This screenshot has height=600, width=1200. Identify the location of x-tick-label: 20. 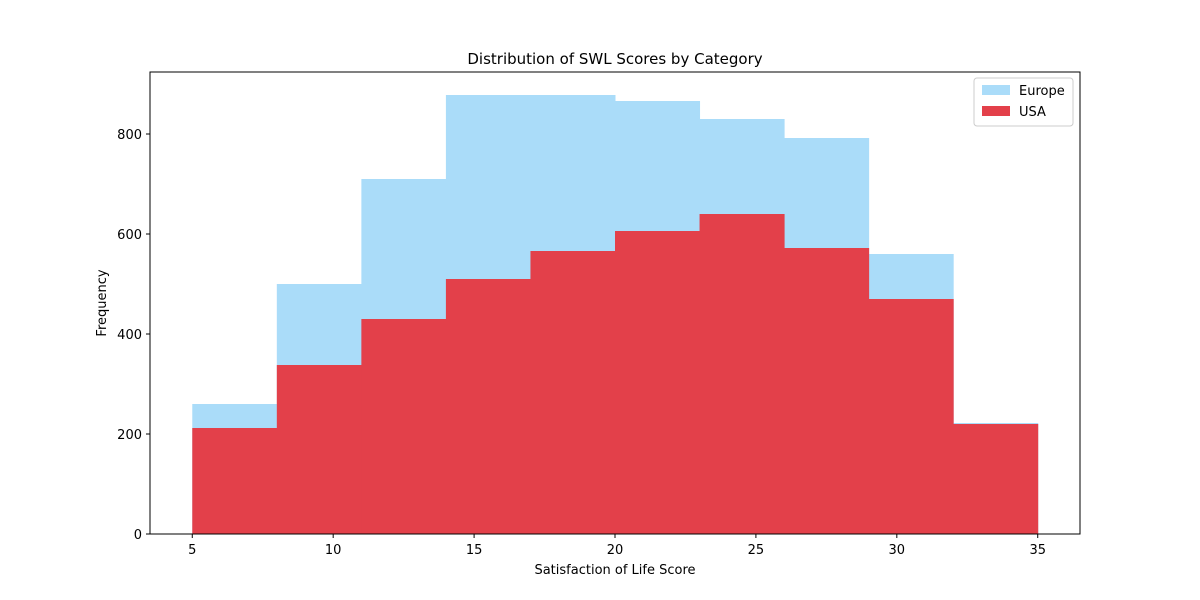
(615, 550).